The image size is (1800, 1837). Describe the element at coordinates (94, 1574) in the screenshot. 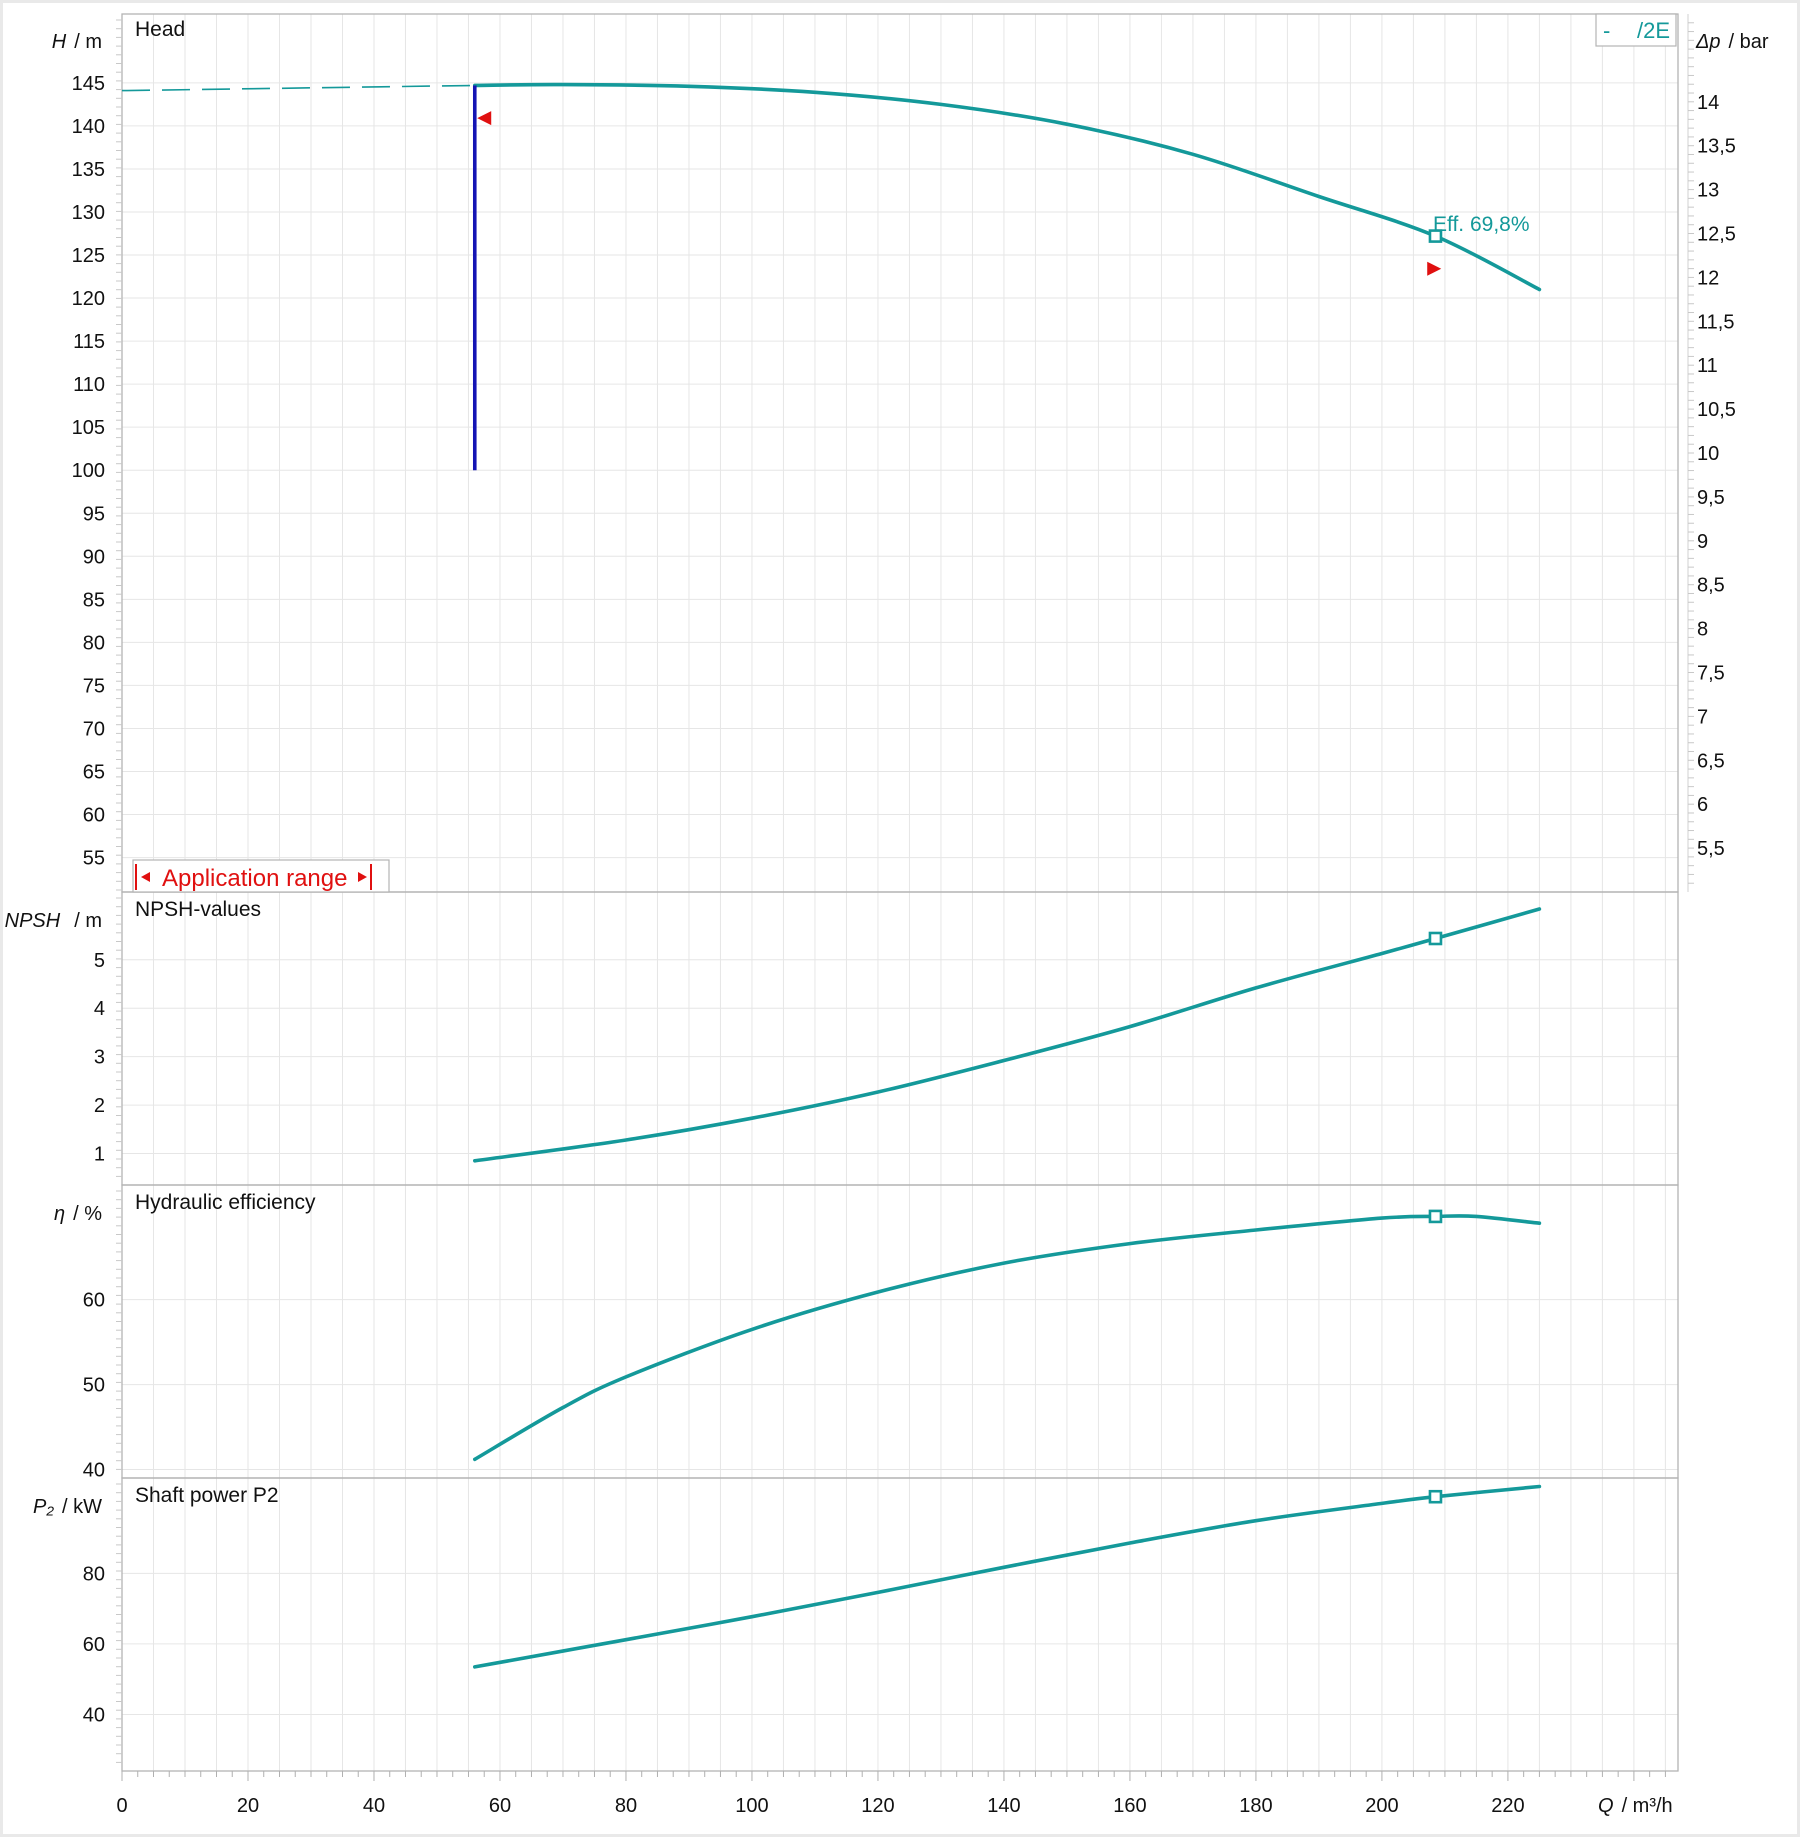

I see `power-y-tick-label: 80` at that location.